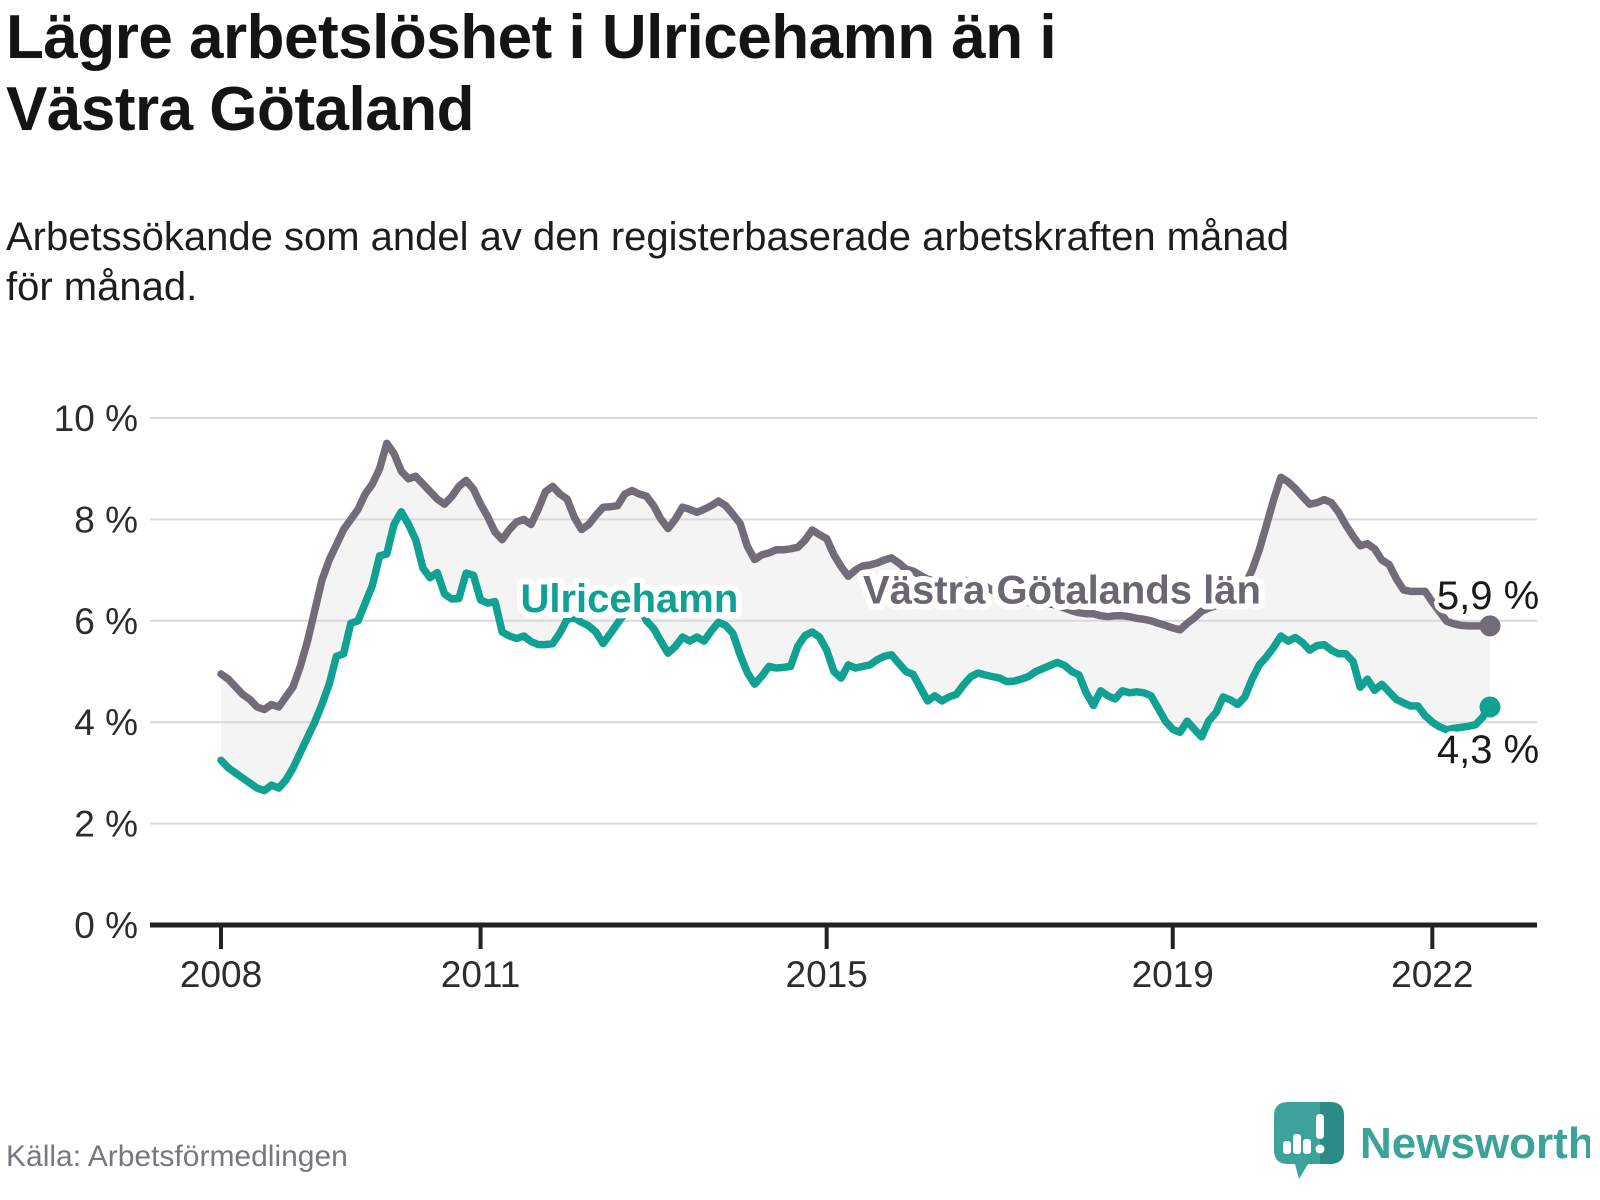 This screenshot has width=1600, height=1200. Describe the element at coordinates (827, 974) in the screenshot. I see `x-axis-label-2015: 2015` at that location.